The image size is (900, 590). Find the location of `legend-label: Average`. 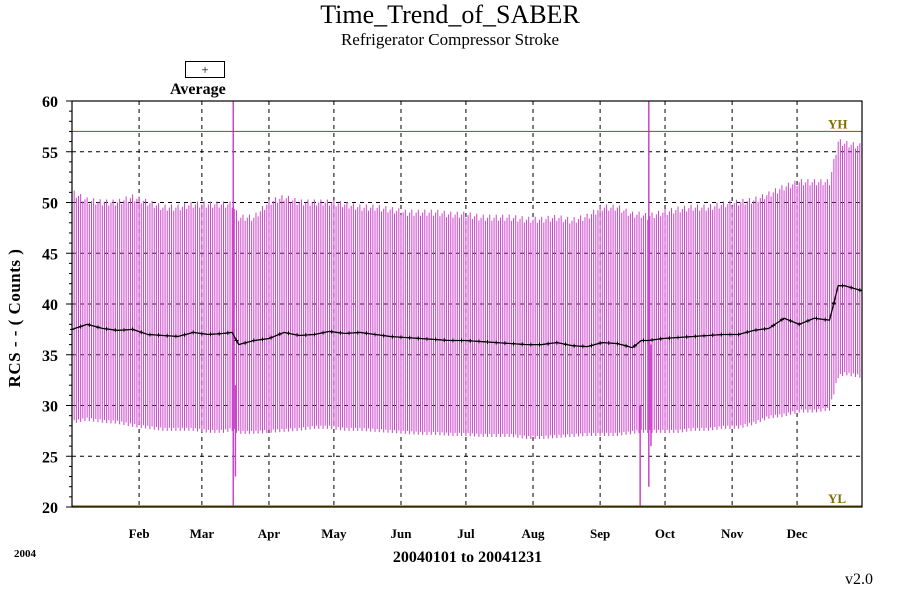

legend-label: Average is located at coordinates (198, 89).